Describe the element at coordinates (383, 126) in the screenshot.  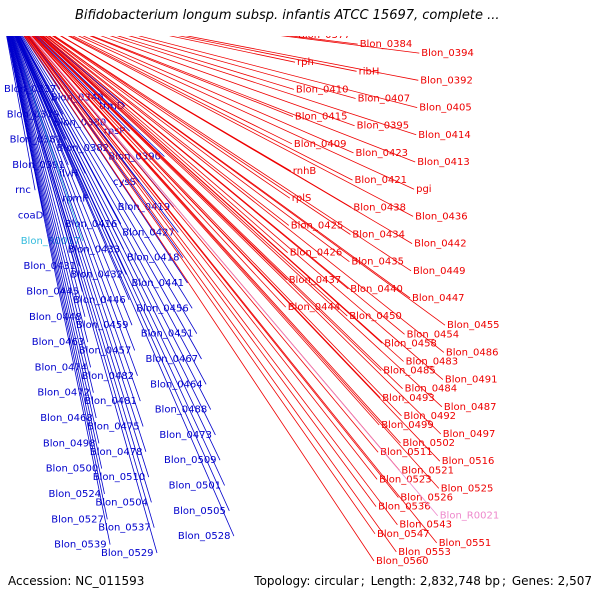
I see `gene-label: Blon_0395` at that location.